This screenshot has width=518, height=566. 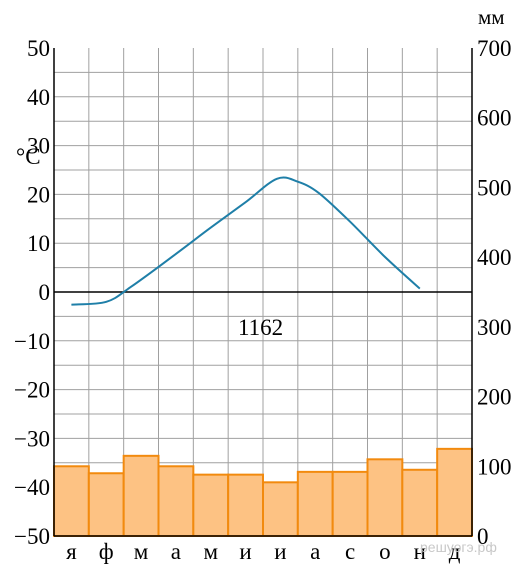 I want to click on precipitation-tick-label: 100, so click(x=494, y=466).